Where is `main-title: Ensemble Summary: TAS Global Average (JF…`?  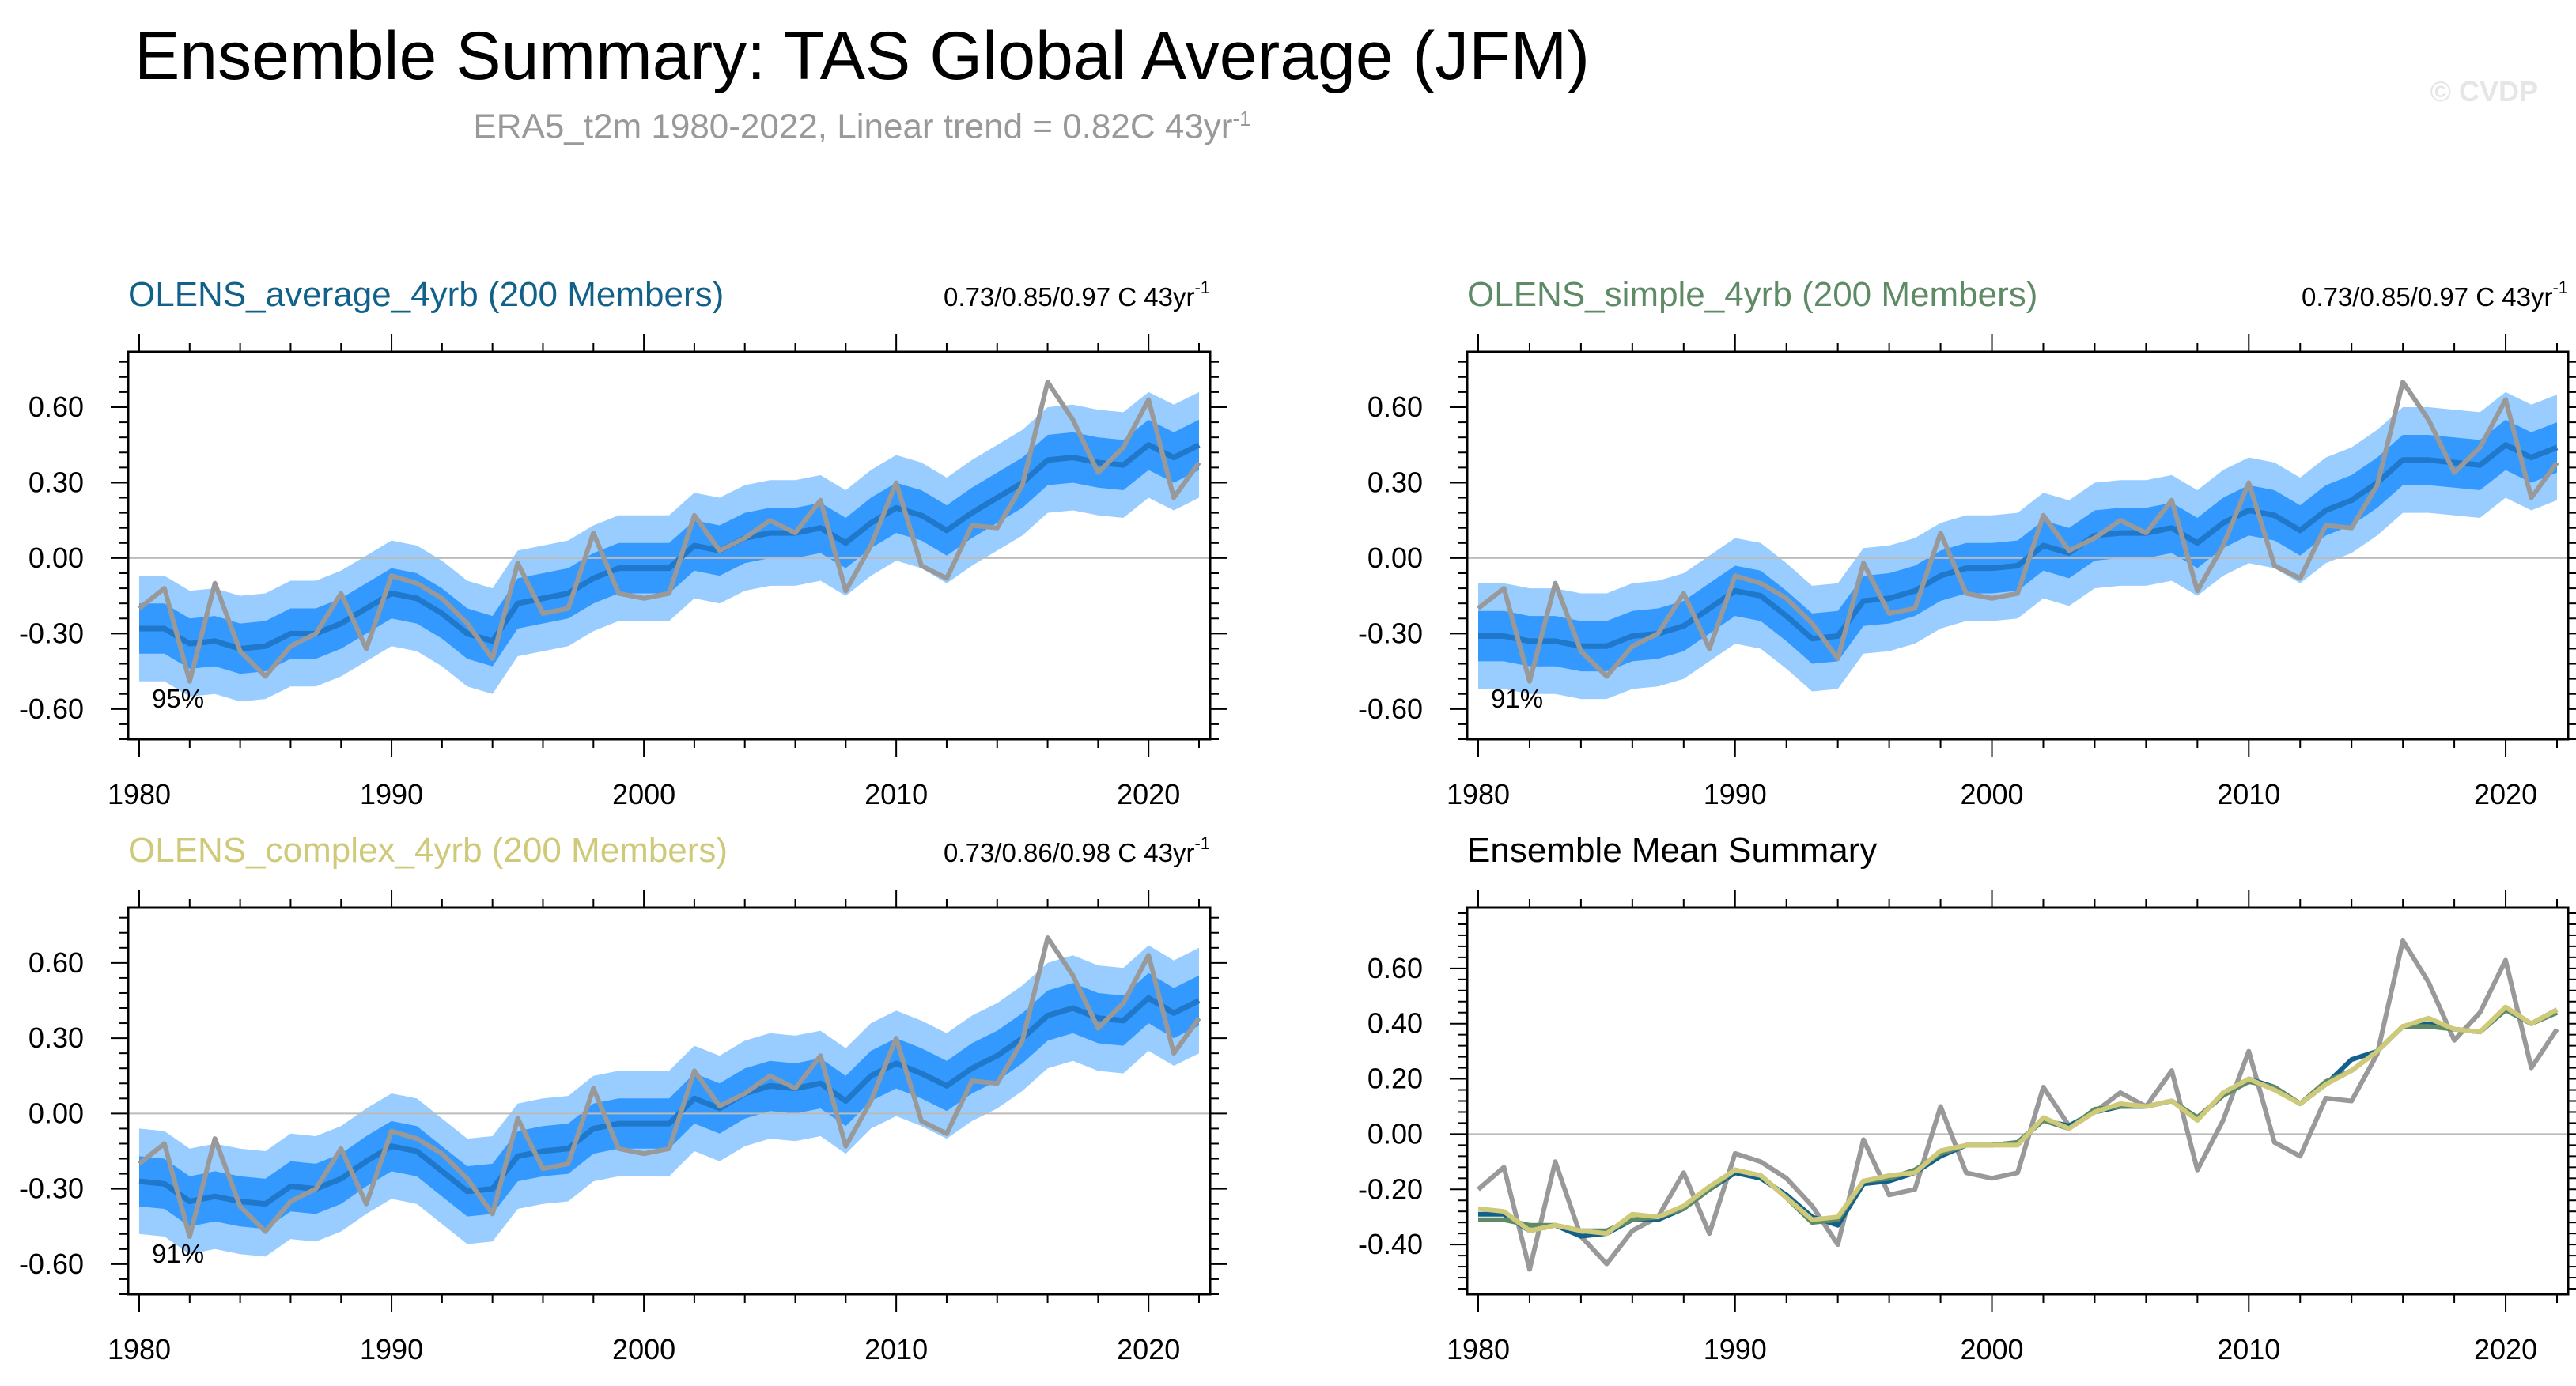 main-title: Ensemble Summary: TAS Global Average (JF… is located at coordinates (862, 56).